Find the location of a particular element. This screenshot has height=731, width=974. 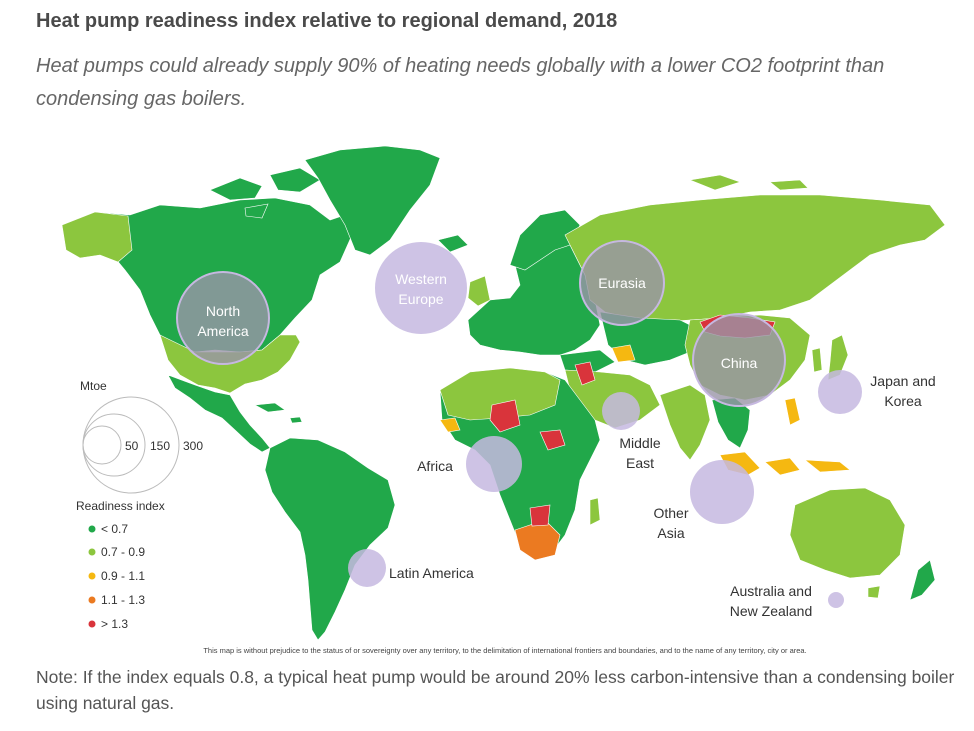

legend-label-0911: 0.9 - 1.1 is located at coordinates (123, 576).